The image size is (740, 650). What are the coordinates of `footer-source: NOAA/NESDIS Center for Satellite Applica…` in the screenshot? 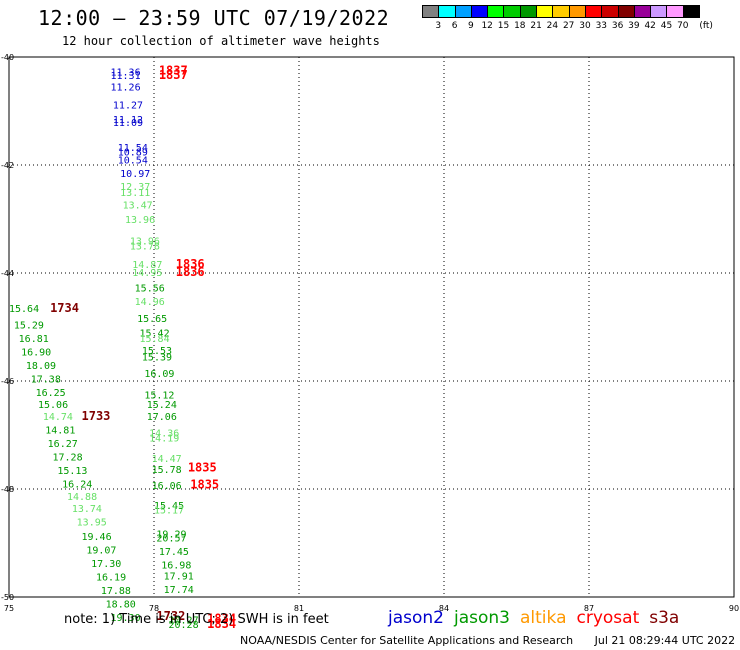 It's located at (407, 640).